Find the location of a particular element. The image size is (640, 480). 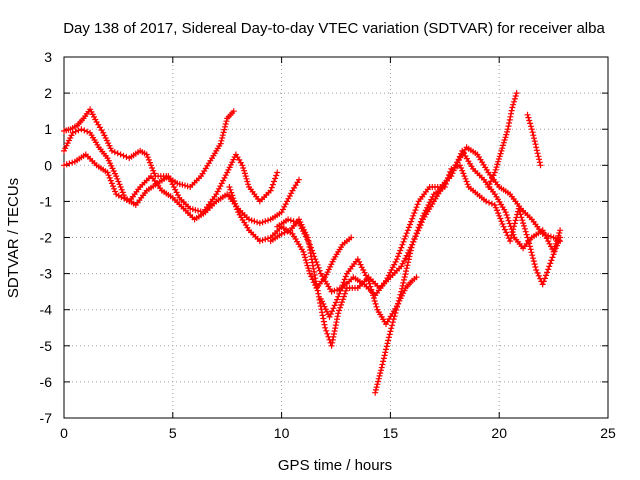

x-tick-label: 5 is located at coordinates (173, 433).